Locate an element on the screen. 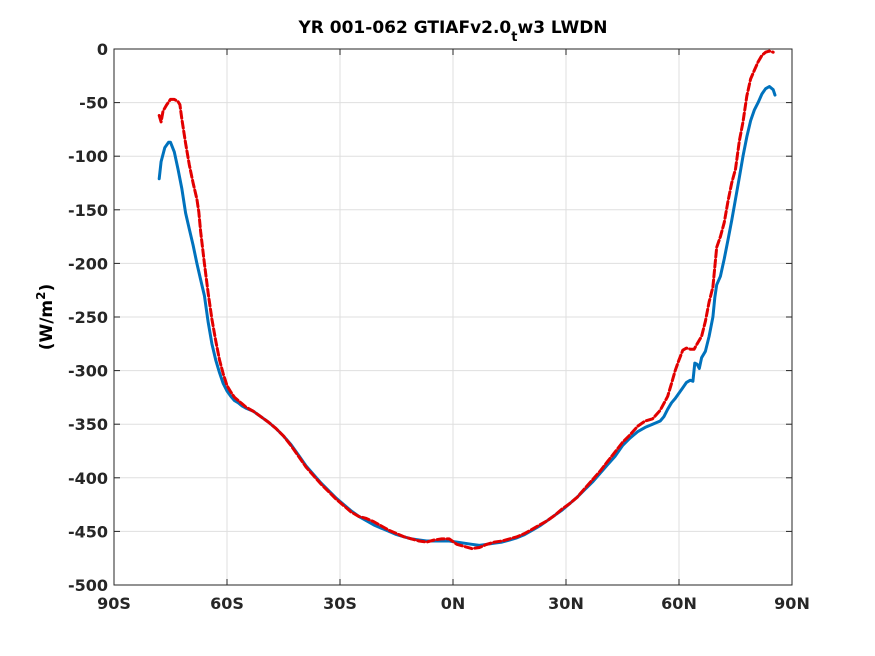  x-tick-labels: 90S 60S 30S 0N 30N 60N 90N is located at coordinates (453, 603).